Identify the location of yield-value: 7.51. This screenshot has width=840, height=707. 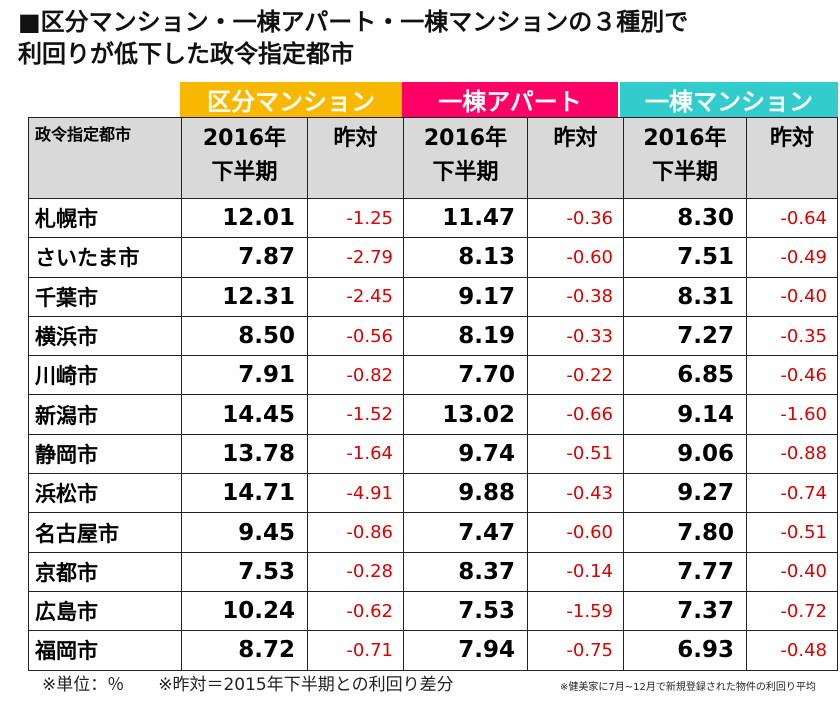
(685, 257).